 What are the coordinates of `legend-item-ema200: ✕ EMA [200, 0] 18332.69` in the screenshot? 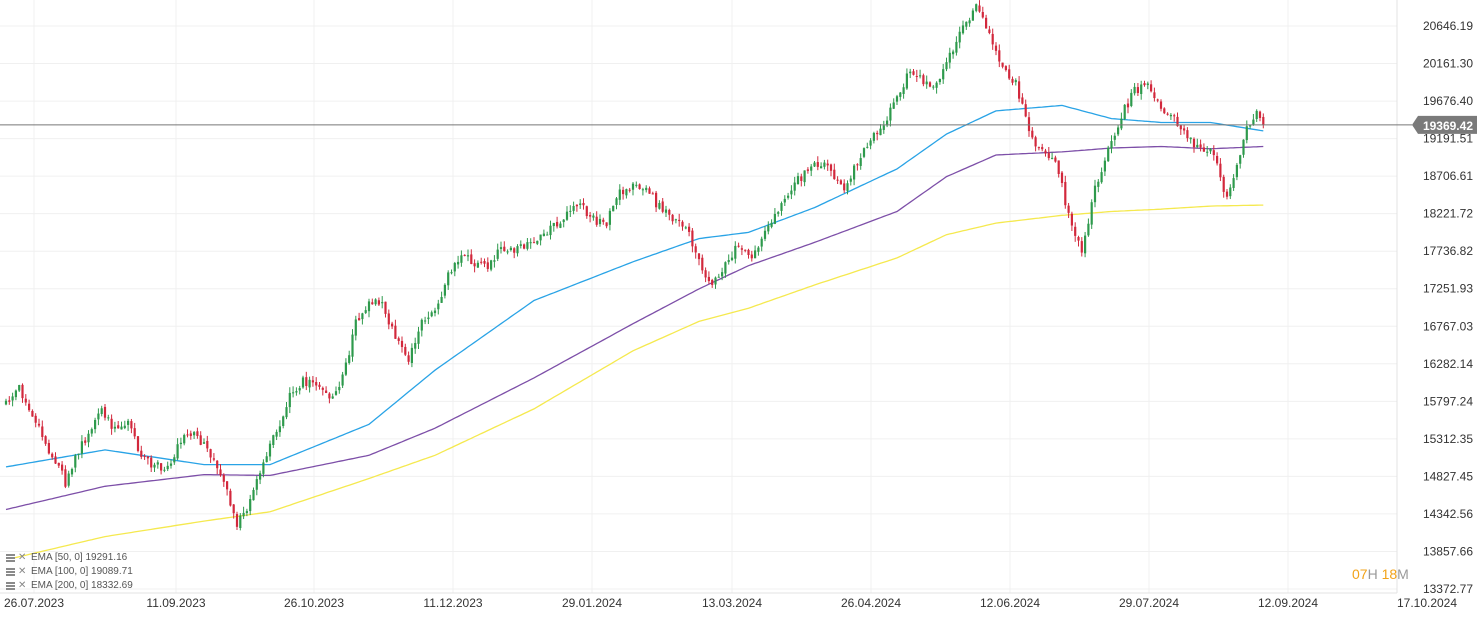 It's located at (69, 586).